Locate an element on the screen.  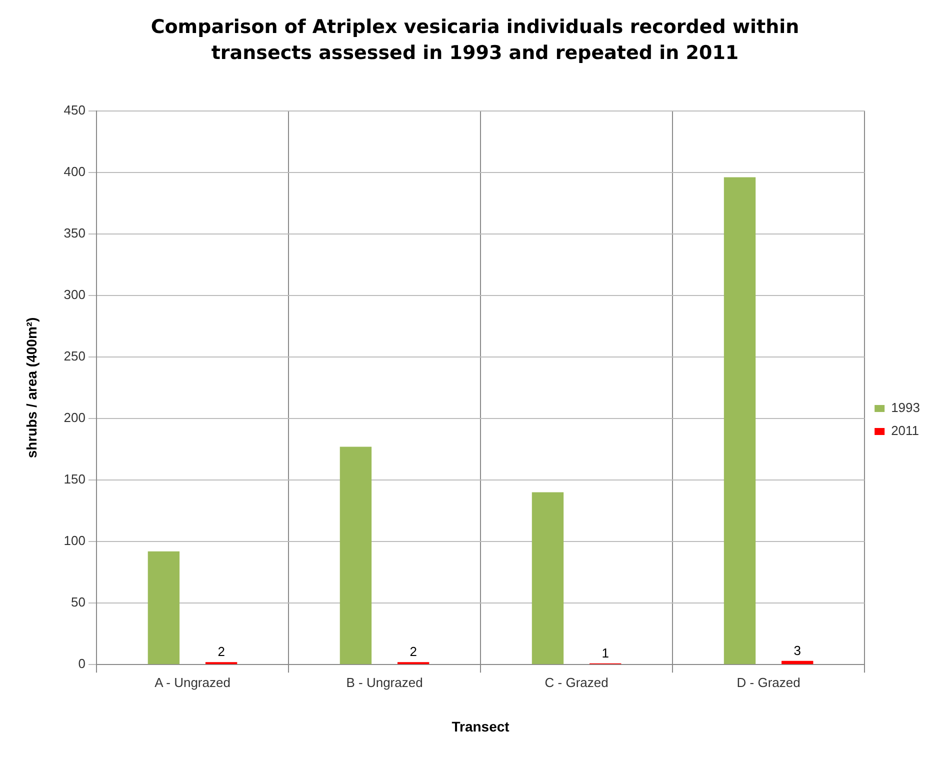
y-tick-label: 450 is located at coordinates (75, 110).